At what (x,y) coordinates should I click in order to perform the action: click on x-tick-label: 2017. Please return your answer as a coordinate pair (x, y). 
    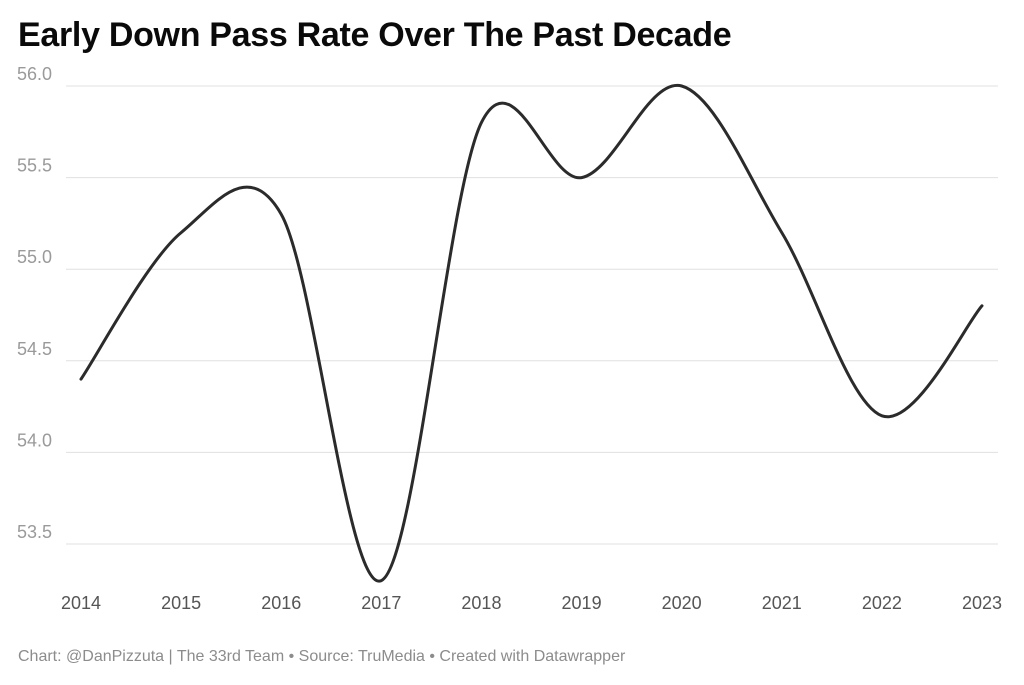
    Looking at the image, I should click on (381, 603).